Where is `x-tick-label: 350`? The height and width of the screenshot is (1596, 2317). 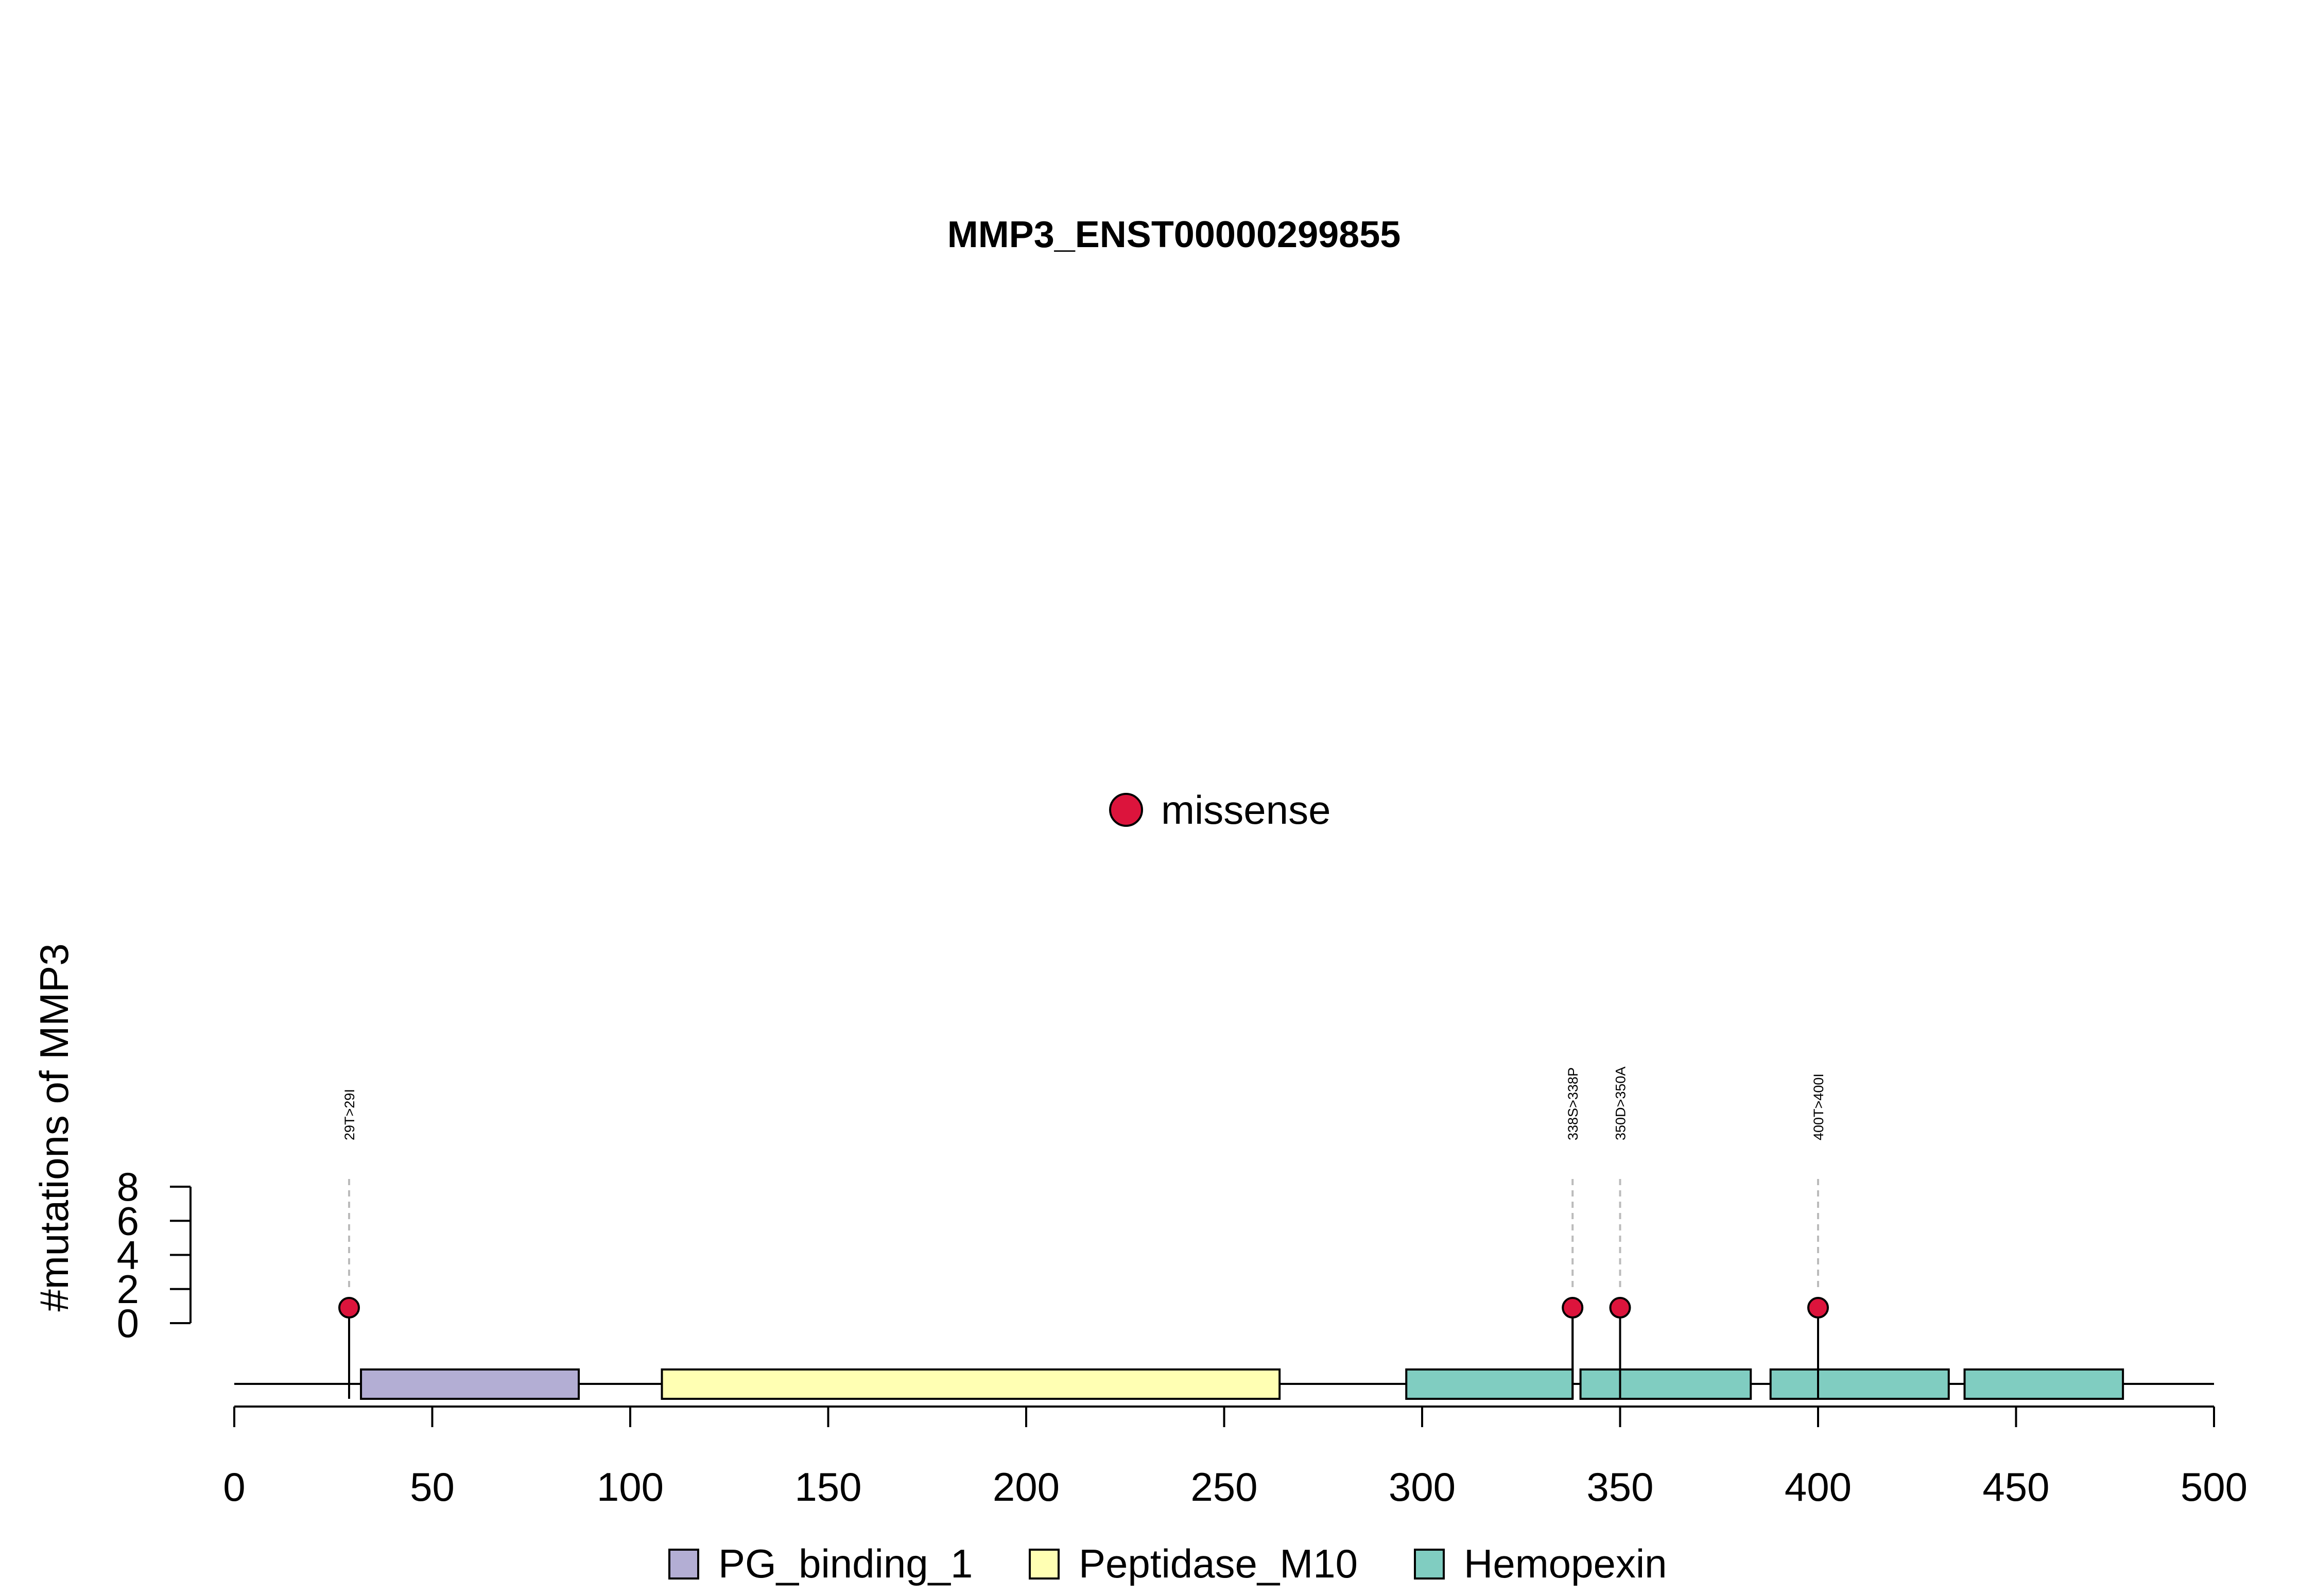
x-tick-label: 350 is located at coordinates (1619, 1487).